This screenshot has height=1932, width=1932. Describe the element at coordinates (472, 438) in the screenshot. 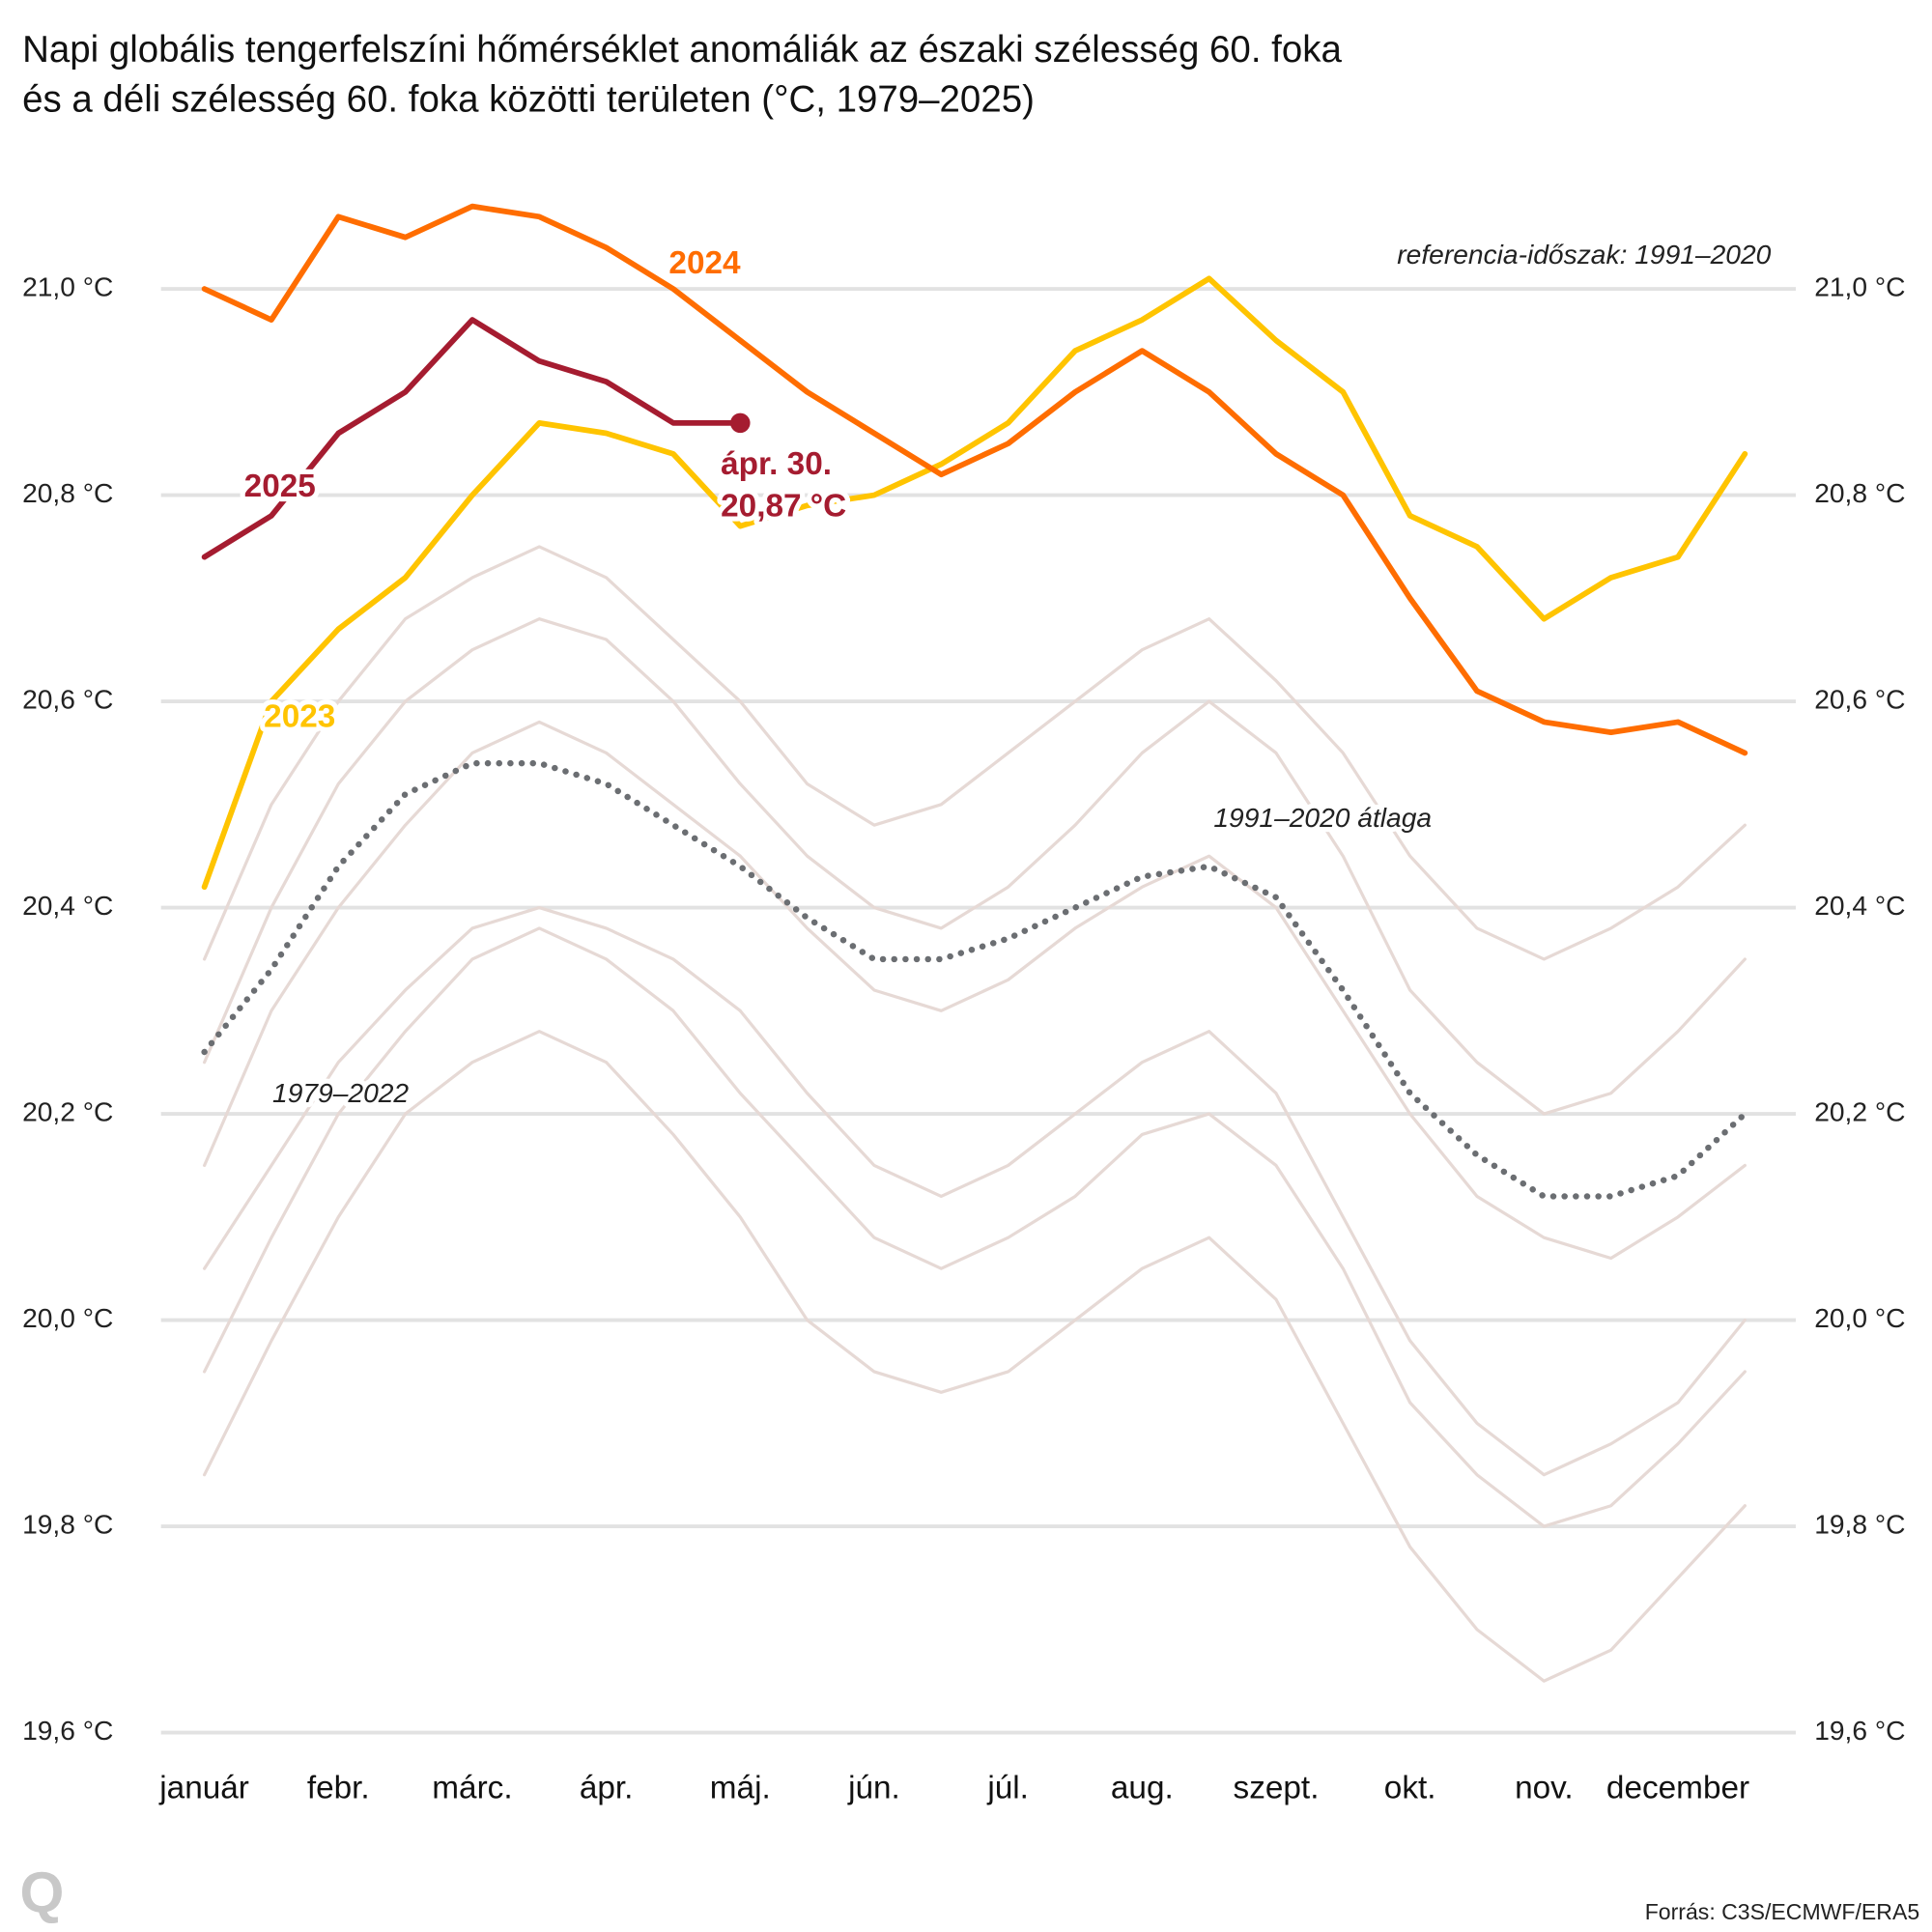

I see `series-line` at that location.